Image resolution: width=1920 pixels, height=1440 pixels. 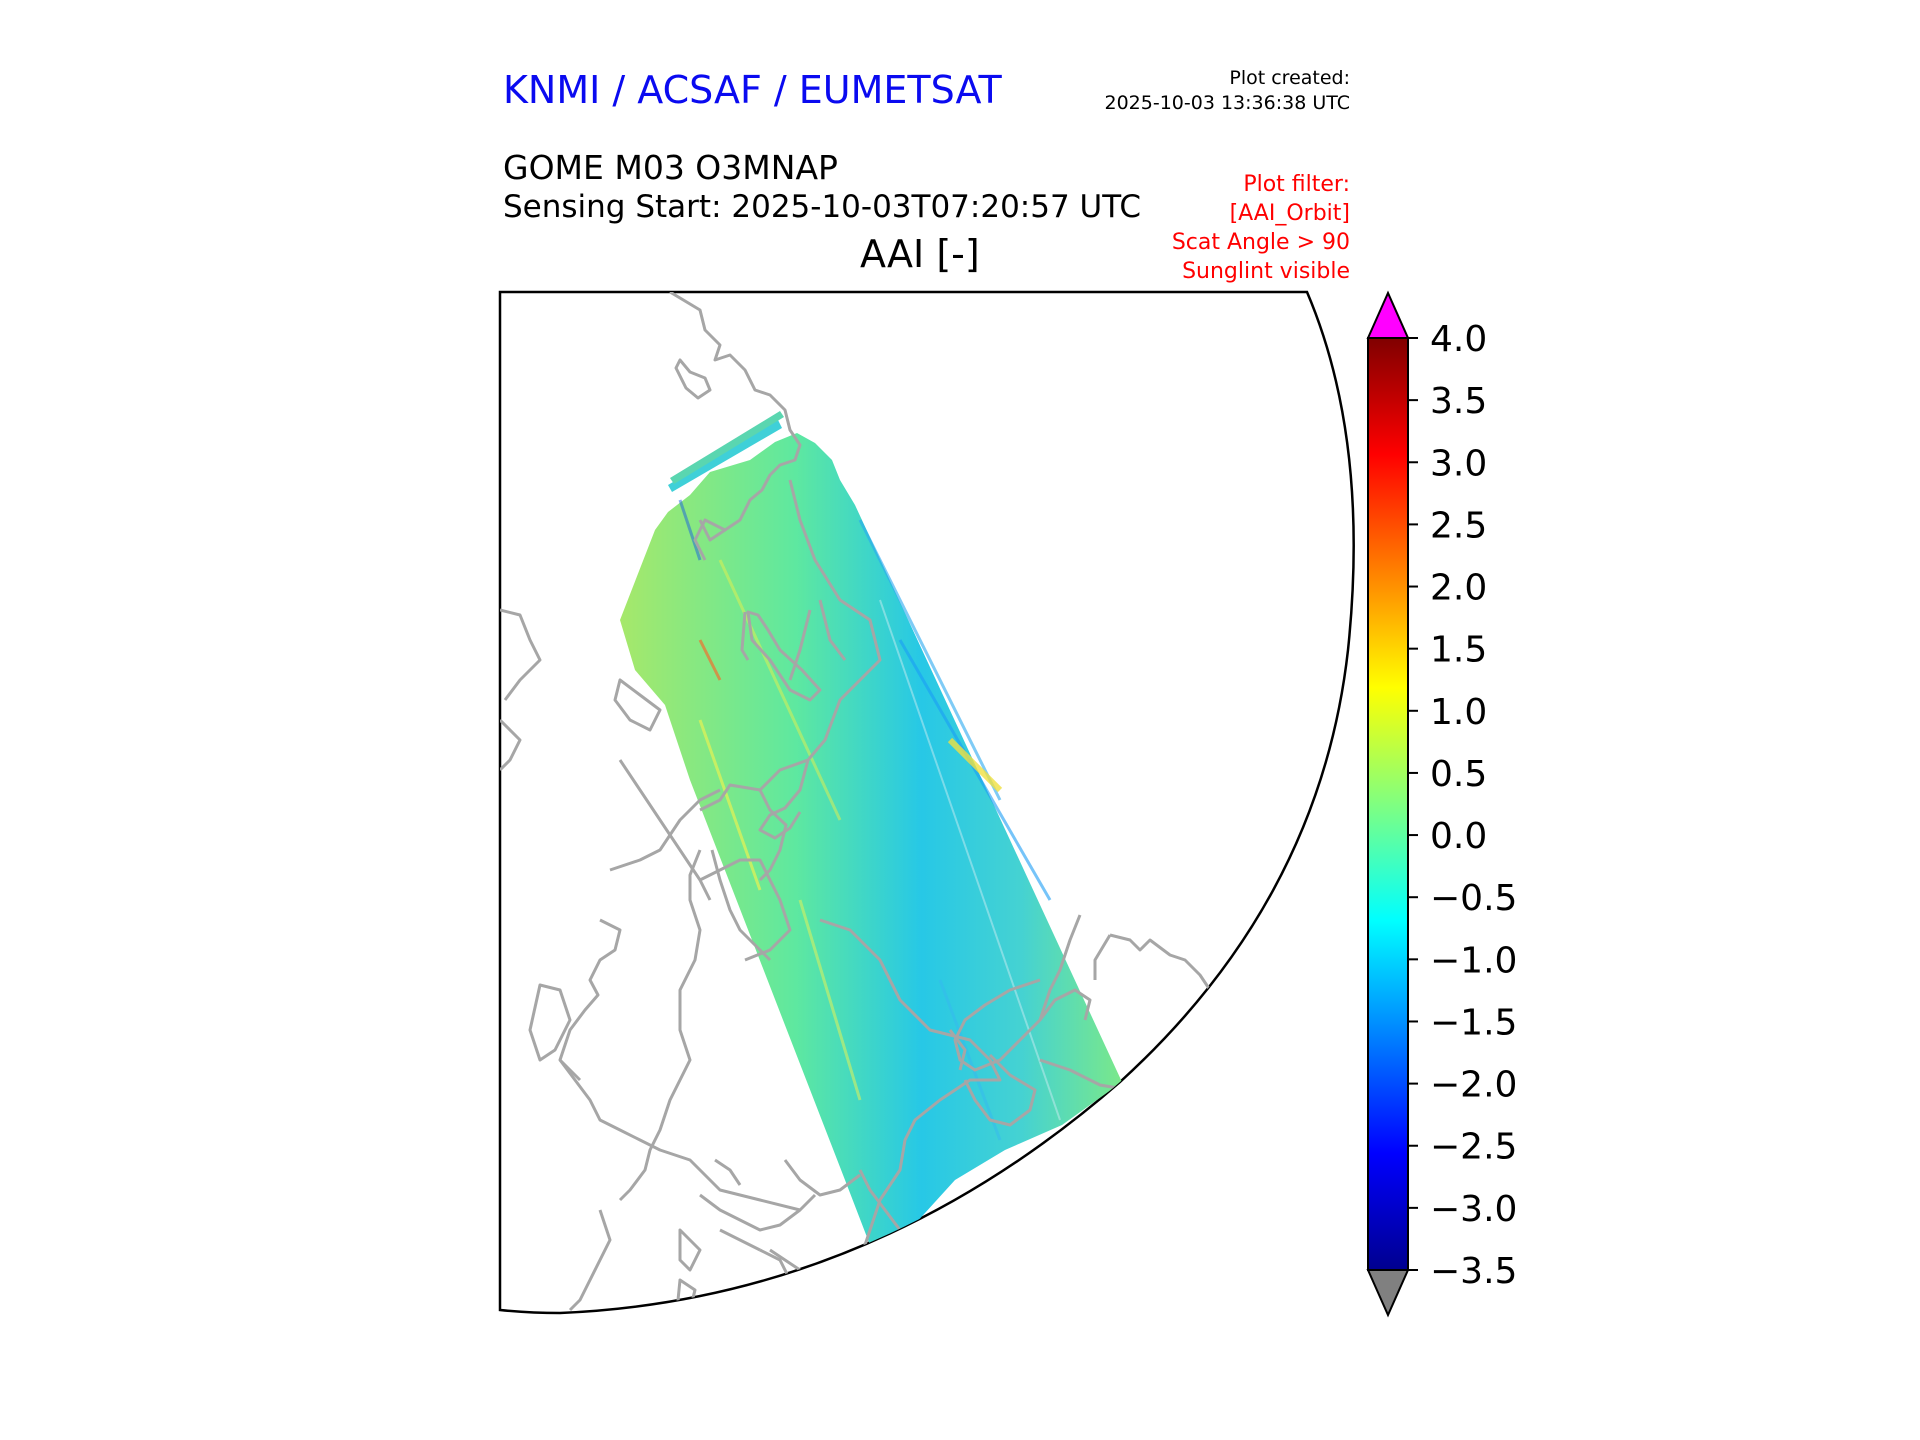 I want to click on sensing-start: Sensing Start: 2025-10-03T07:20:57 UTC, so click(x=822, y=207).